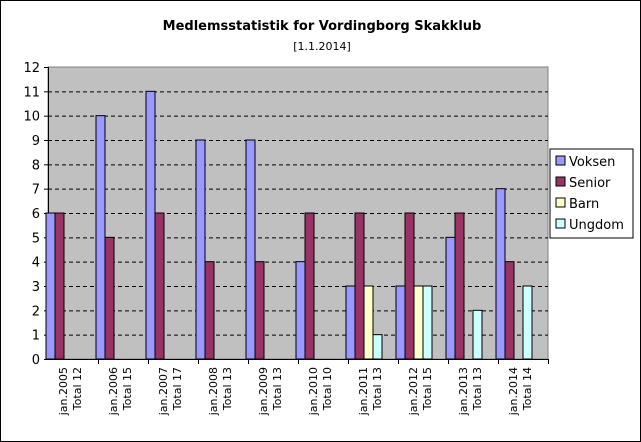 The width and height of the screenshot is (641, 442). What do you see at coordinates (363, 391) in the screenshot?
I see `category-label: jan.2011` at bounding box center [363, 391].